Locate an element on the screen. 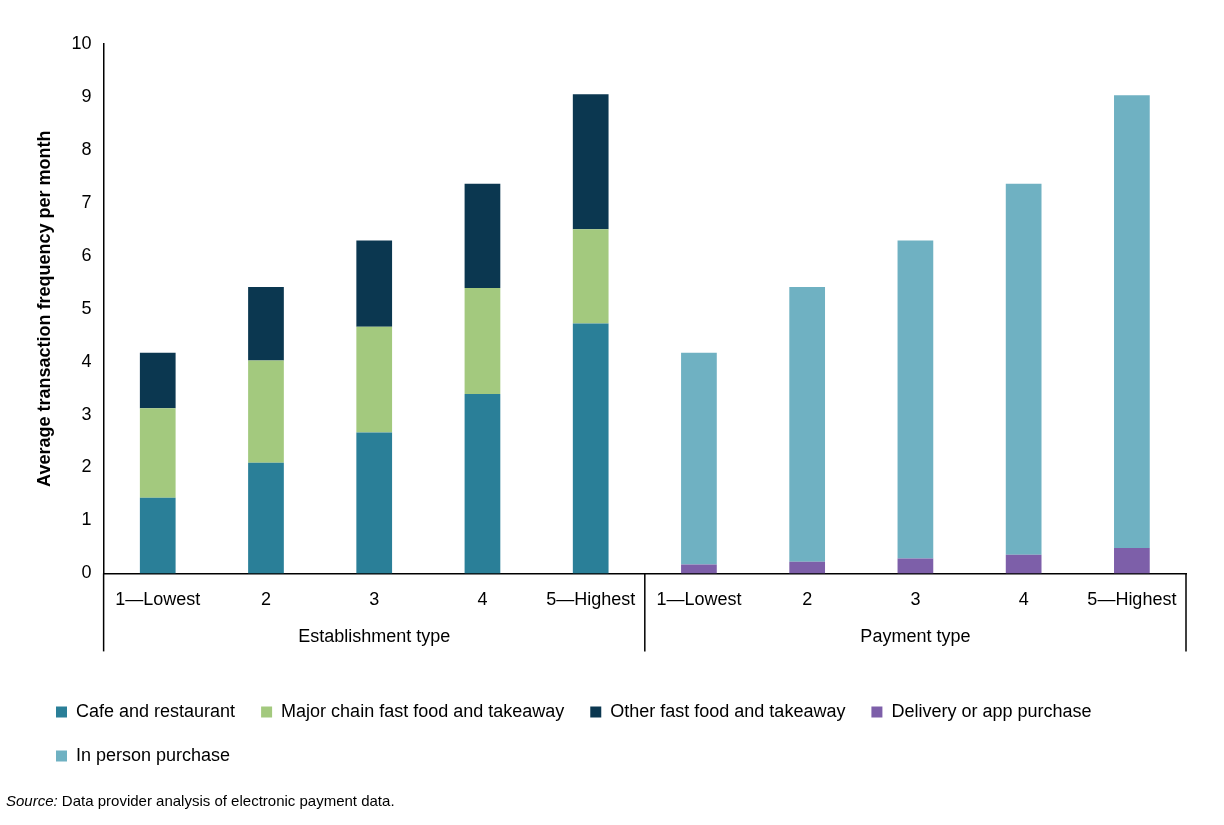 Image resolution: width=1224 pixels, height=825 pixels. y-tick-label: 0 is located at coordinates (86, 572).